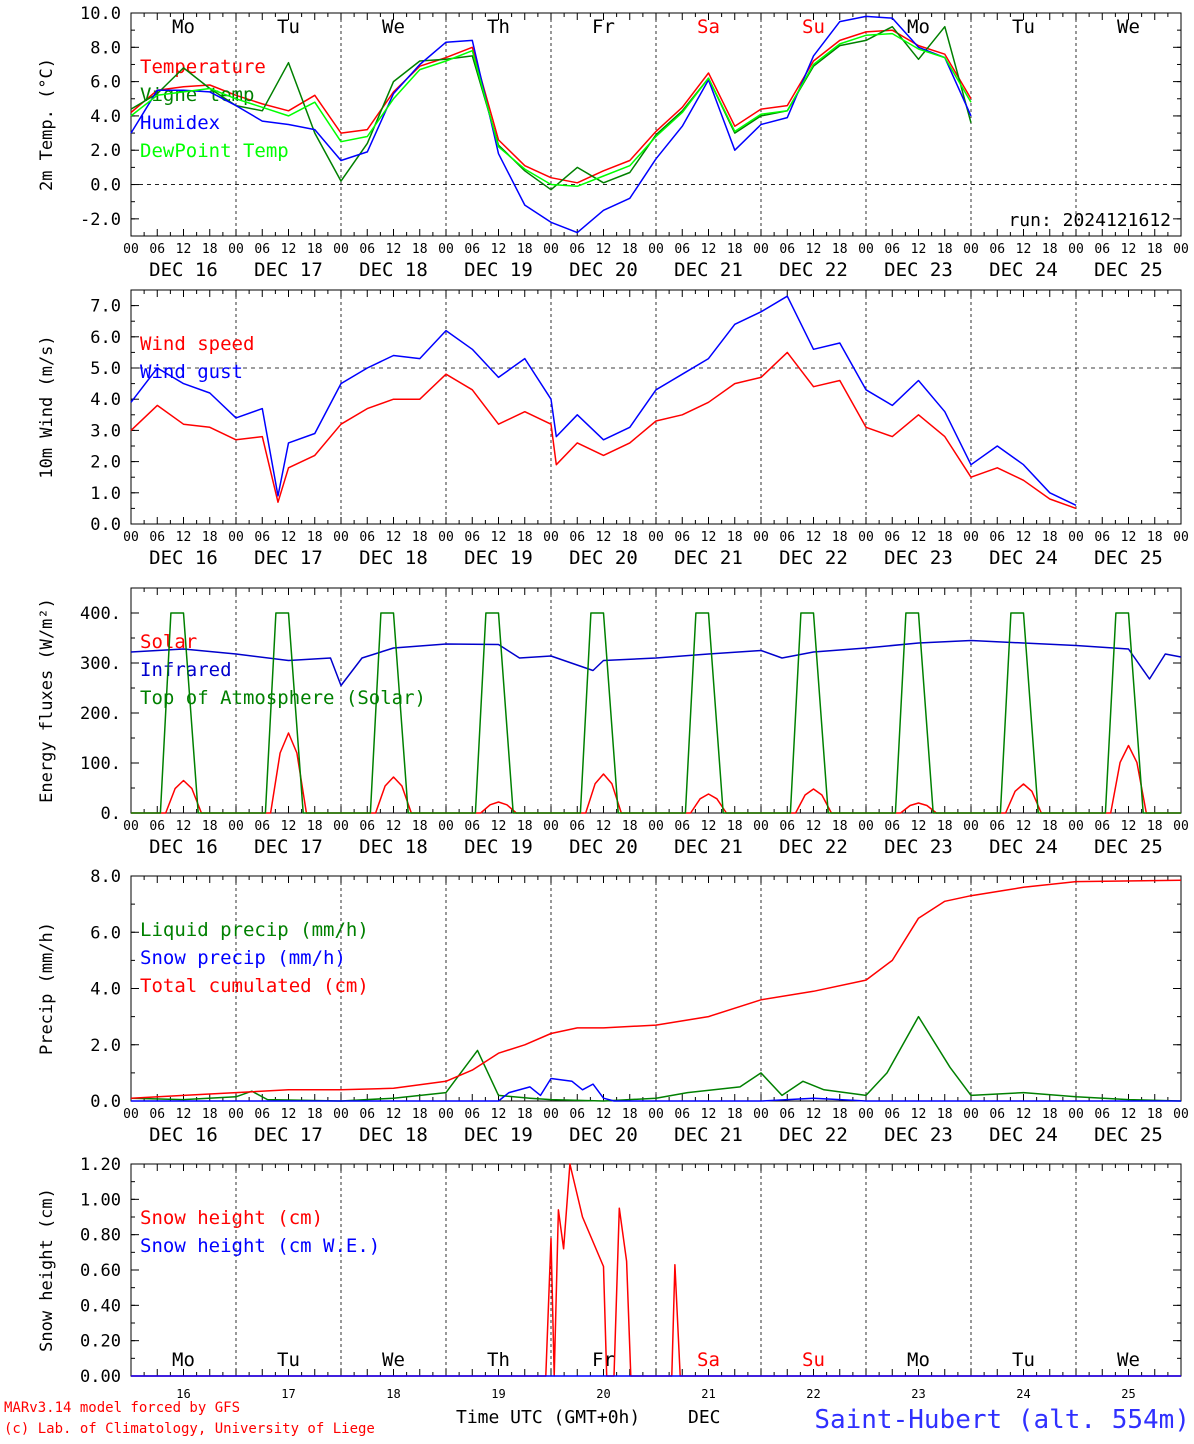 This screenshot has width=1194, height=1444. Describe the element at coordinates (186, 670) in the screenshot. I see `legend-entry: Infrared` at that location.